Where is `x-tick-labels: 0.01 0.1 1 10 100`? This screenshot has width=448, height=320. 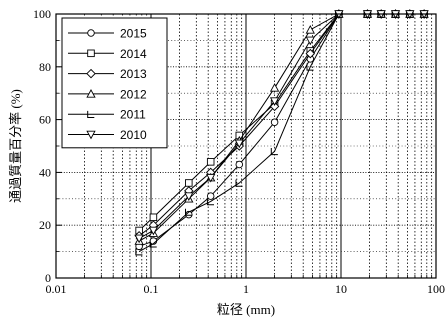
x-tick-labels: 0.01 0.1 1 10 100 is located at coordinates (246, 289).